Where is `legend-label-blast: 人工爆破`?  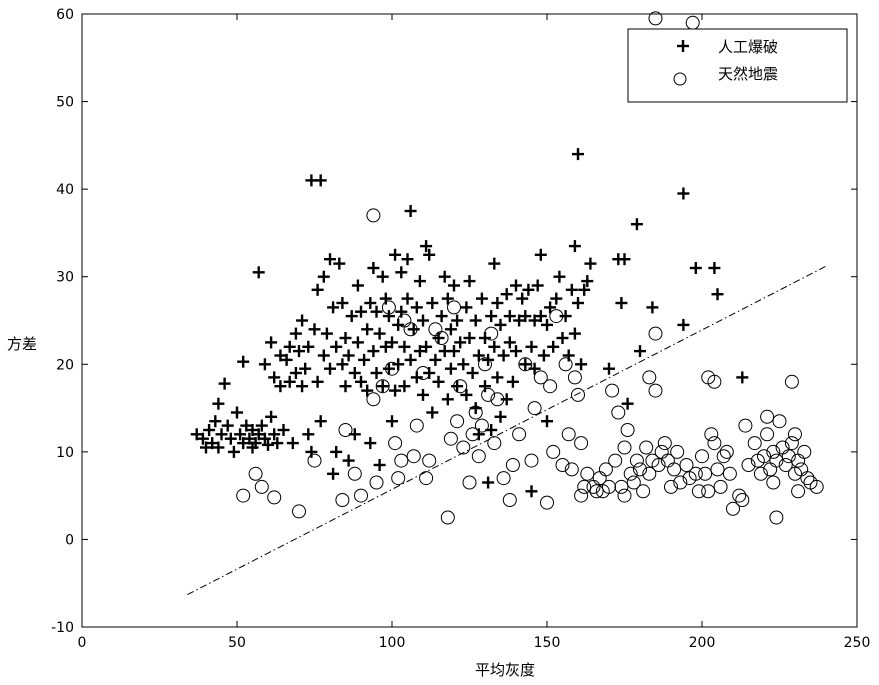
legend-label-blast: 人工爆破 is located at coordinates (748, 47).